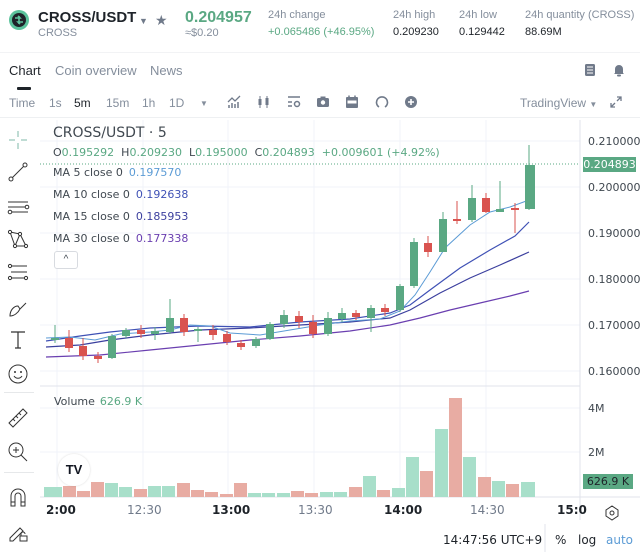 Image resolution: width=640 pixels, height=556 pixels. I want to click on tab-news: News, so click(166, 70).